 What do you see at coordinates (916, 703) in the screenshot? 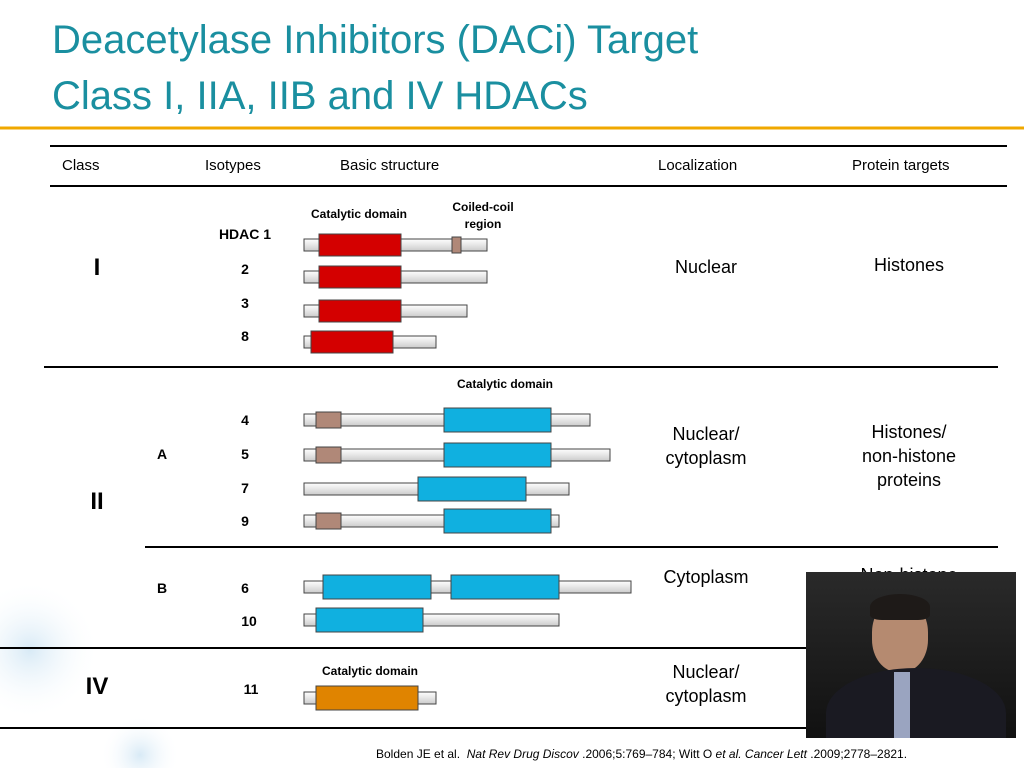
I see `speaker-body` at bounding box center [916, 703].